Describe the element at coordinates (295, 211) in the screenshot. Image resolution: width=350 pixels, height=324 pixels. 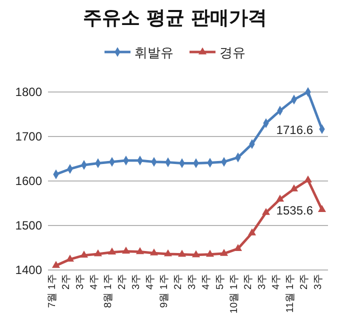
I see `data-label: 1535.6` at that location.